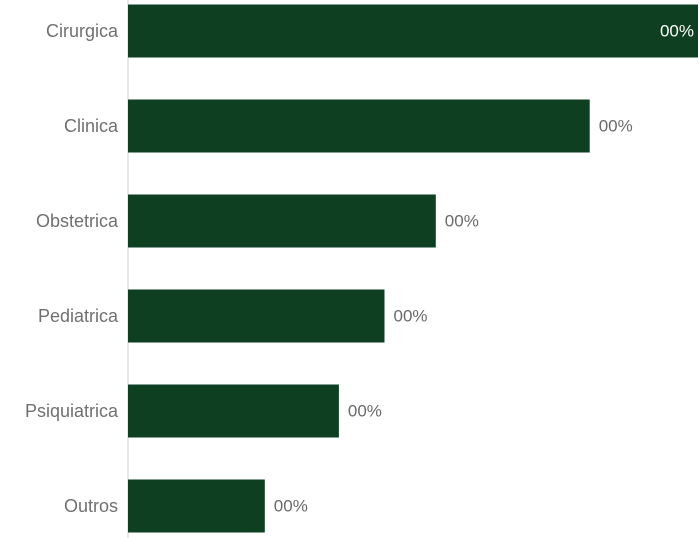  What do you see at coordinates (282, 221) in the screenshot?
I see `bar-obstetrica` at bounding box center [282, 221].